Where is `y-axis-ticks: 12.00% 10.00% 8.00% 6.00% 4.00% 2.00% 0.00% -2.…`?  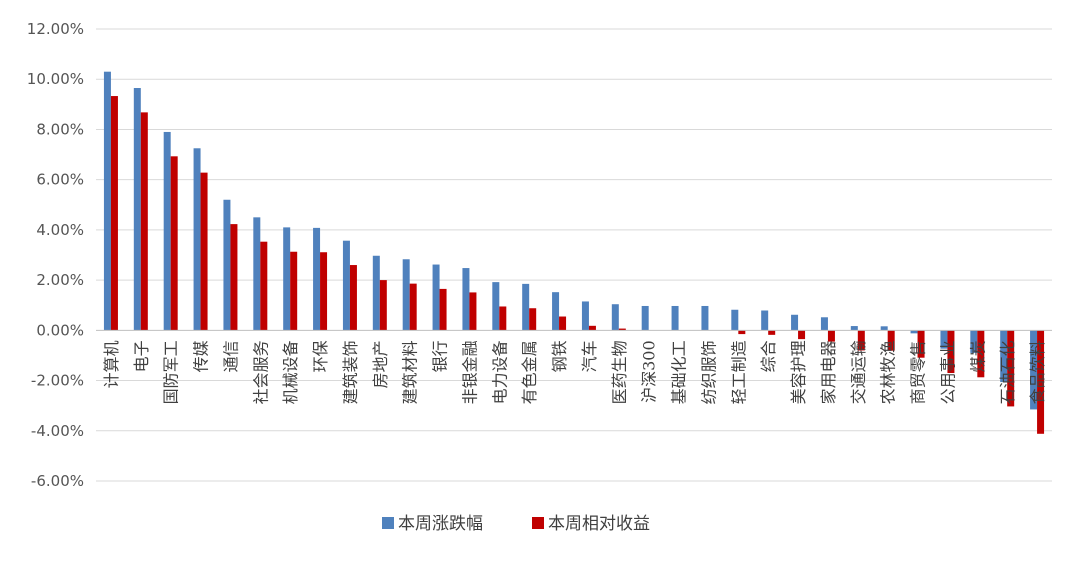
y-axis-ticks: 12.00% 10.00% 8.00% 6.00% 4.00% 2.00% 0.00% -2.… is located at coordinates (55, 255).